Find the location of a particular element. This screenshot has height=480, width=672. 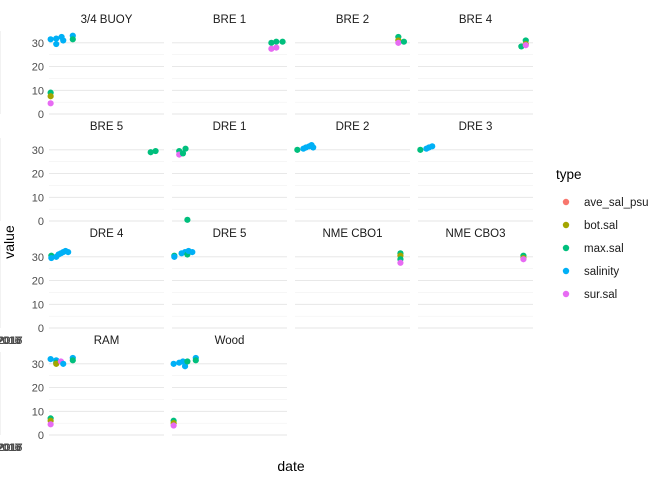

x-tick-label: Jul 2016 is located at coordinates (10, 341).